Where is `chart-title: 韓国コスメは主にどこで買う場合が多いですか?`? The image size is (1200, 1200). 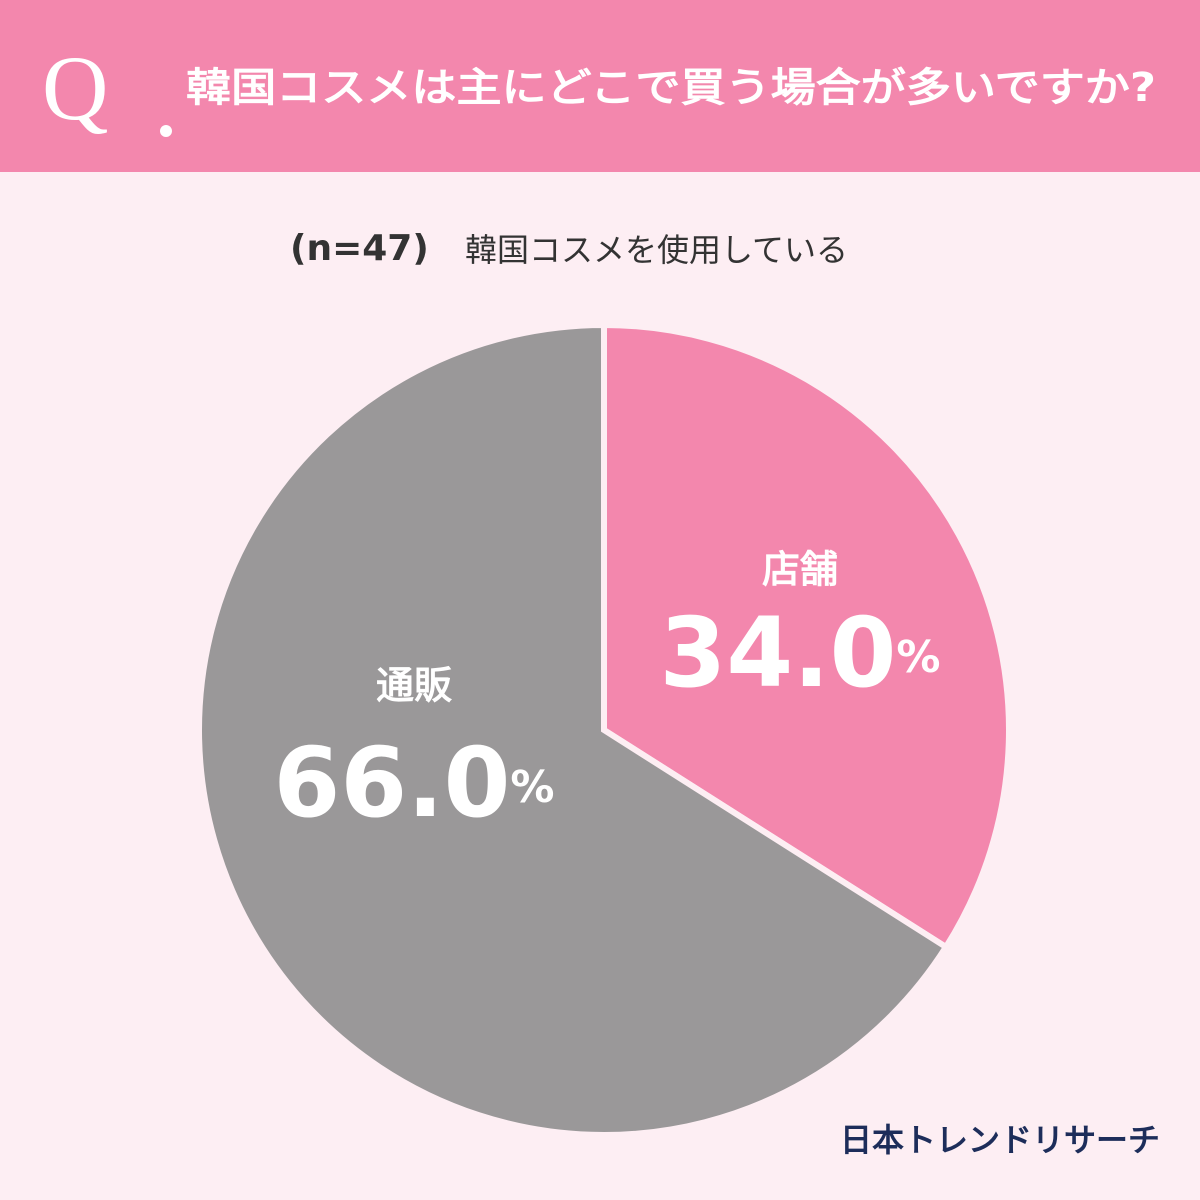 chart-title: 韓国コスメは主にどこで買う場合が多いですか? is located at coordinates (671, 88).